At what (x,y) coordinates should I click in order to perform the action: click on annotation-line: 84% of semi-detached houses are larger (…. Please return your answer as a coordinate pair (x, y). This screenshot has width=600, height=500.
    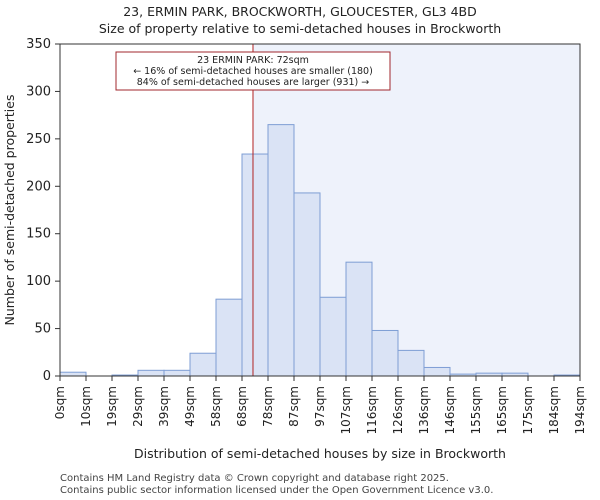
    Looking at the image, I should click on (253, 82).